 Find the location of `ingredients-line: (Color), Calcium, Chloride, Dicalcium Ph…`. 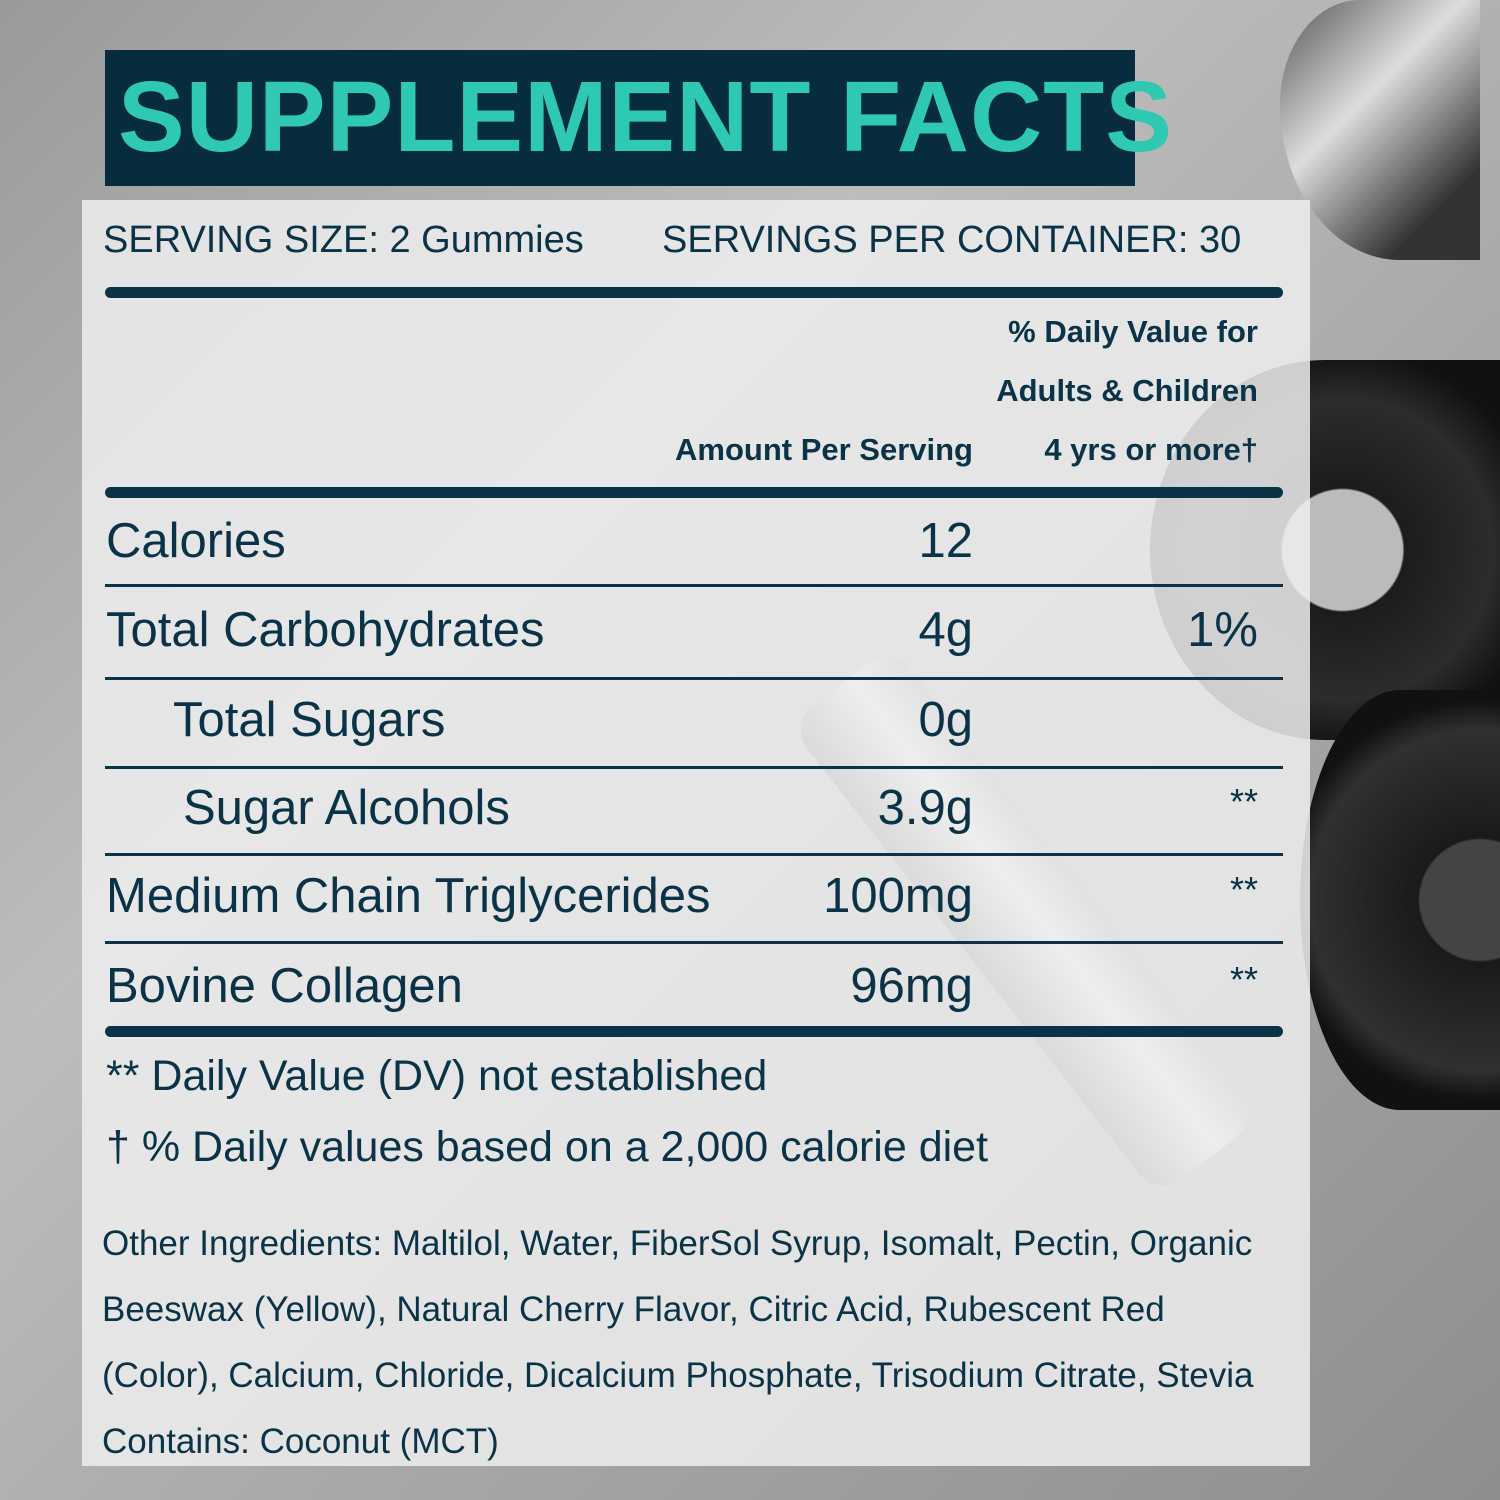

ingredients-line: (Color), Calcium, Chloride, Dicalcium Ph… is located at coordinates (678, 1375).